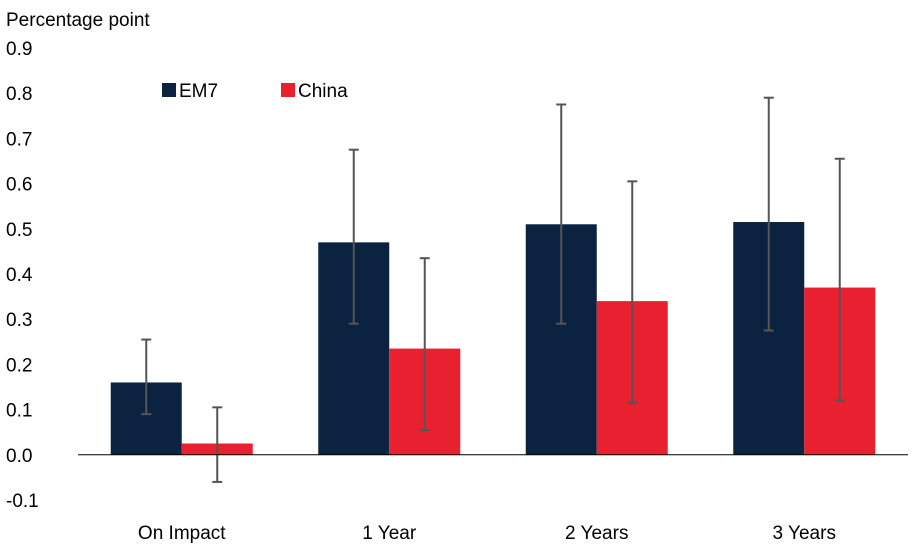 The height and width of the screenshot is (546, 922). What do you see at coordinates (22, 501) in the screenshot?
I see `y-tick-label: -0.1` at bounding box center [22, 501].